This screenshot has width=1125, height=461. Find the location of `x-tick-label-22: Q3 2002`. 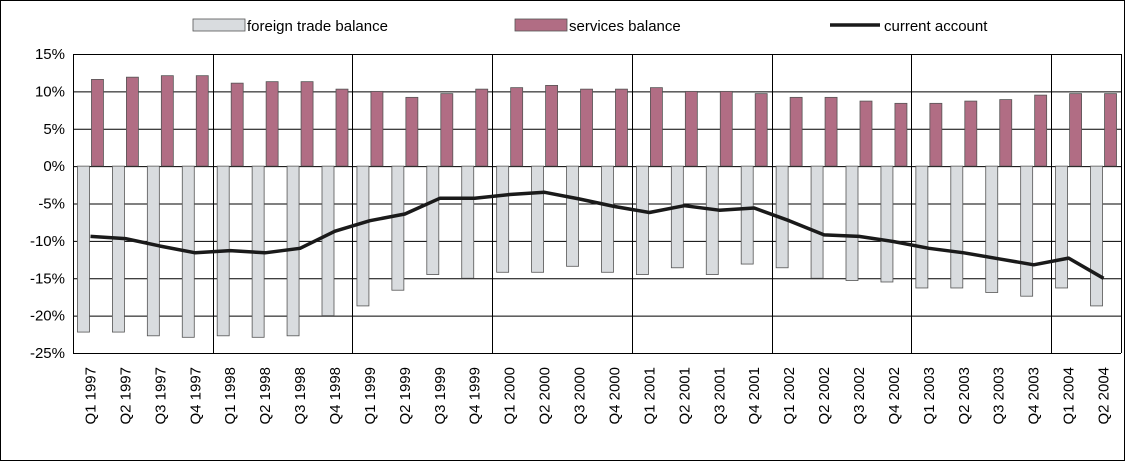

x-tick-label-22: Q3 2002 is located at coordinates (859, 396).